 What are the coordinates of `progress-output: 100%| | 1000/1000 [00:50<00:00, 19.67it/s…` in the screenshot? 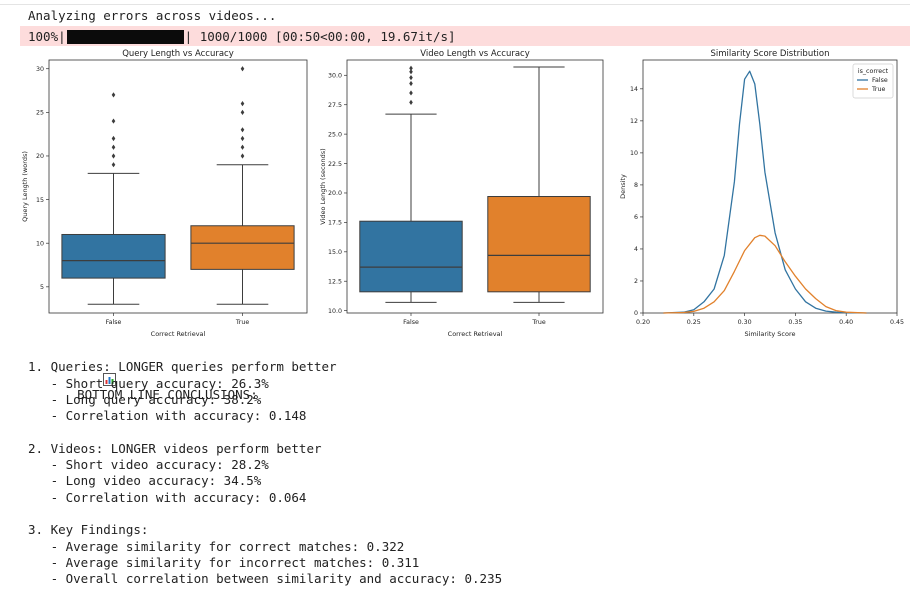 It's located at (465, 36).